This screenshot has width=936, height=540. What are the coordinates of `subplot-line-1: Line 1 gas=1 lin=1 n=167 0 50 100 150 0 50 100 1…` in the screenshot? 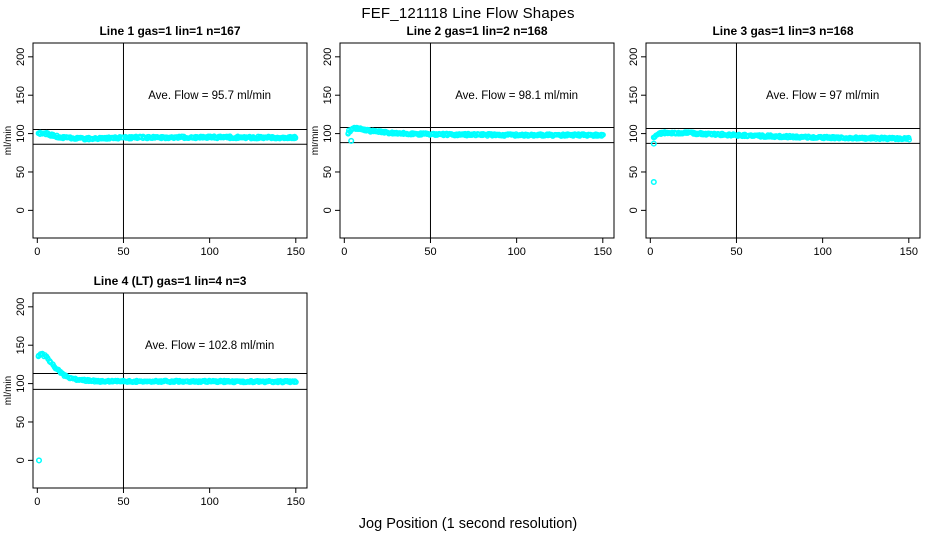 It's located at (155, 141).